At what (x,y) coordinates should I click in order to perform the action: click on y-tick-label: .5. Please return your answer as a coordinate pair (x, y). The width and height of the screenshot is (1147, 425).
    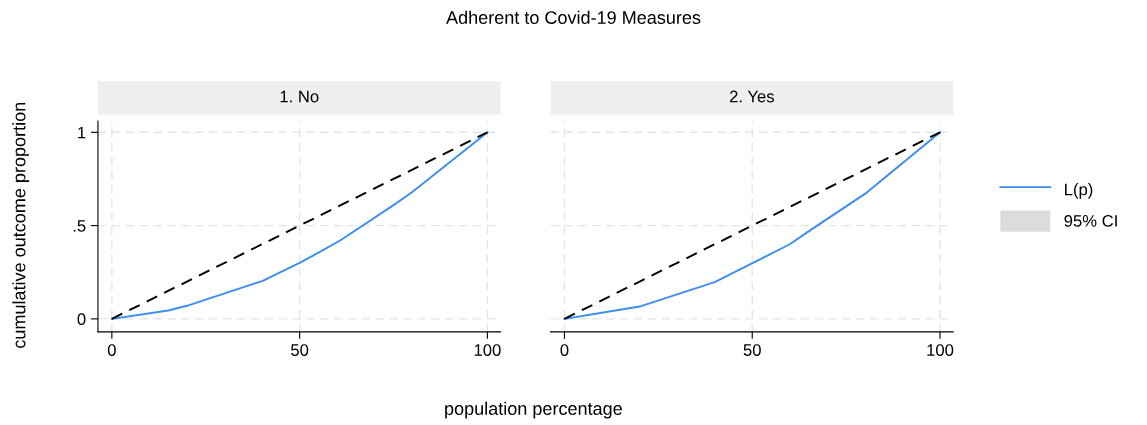
    Looking at the image, I should click on (79, 226).